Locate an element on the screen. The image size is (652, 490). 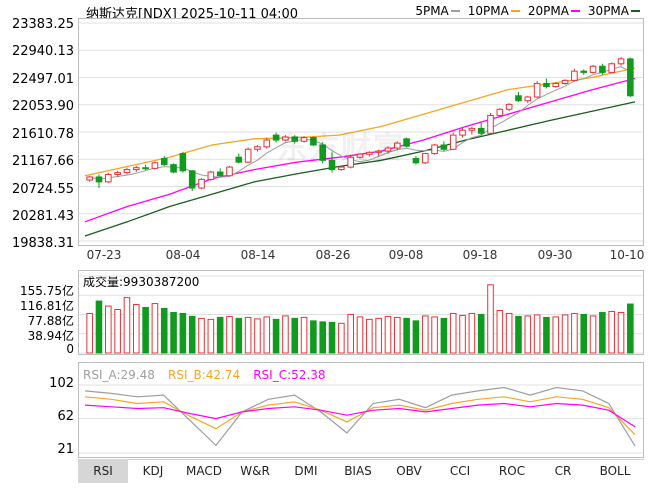
volume-label: 成交量:9930387200 is located at coordinates (141, 282).